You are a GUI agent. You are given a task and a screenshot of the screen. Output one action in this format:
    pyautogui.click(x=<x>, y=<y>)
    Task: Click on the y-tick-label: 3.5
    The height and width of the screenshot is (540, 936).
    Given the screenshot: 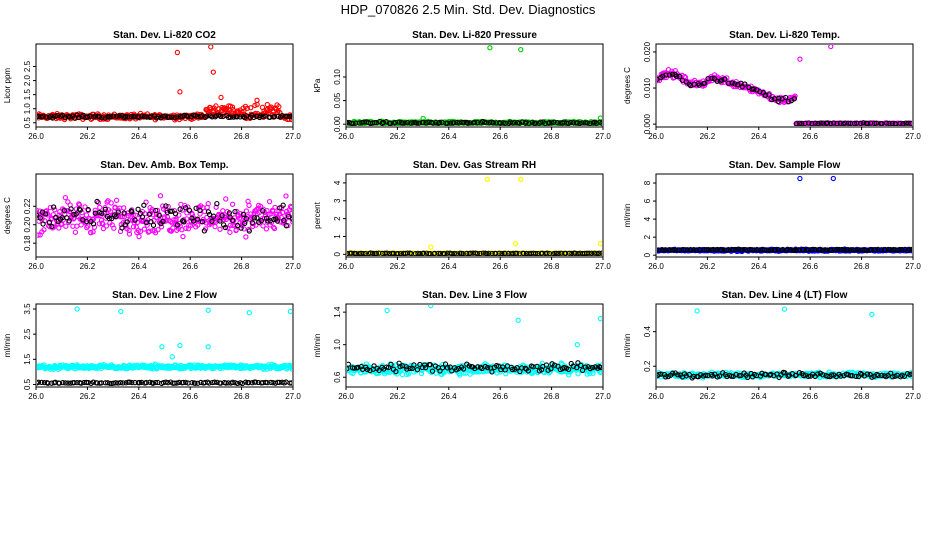 What is the action you would take?
    pyautogui.click(x=27, y=309)
    